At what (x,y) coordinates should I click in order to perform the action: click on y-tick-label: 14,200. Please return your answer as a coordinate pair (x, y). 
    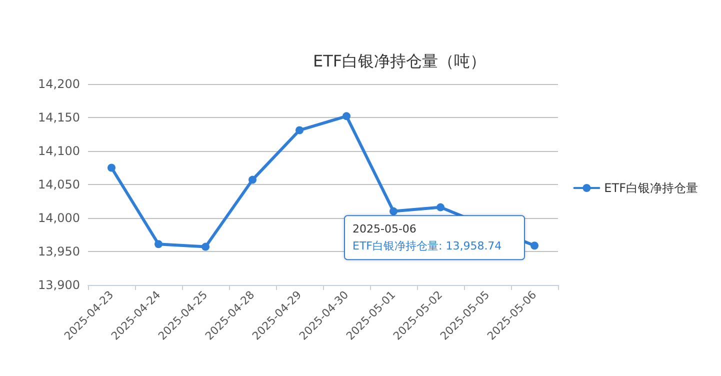
    Looking at the image, I should click on (59, 84).